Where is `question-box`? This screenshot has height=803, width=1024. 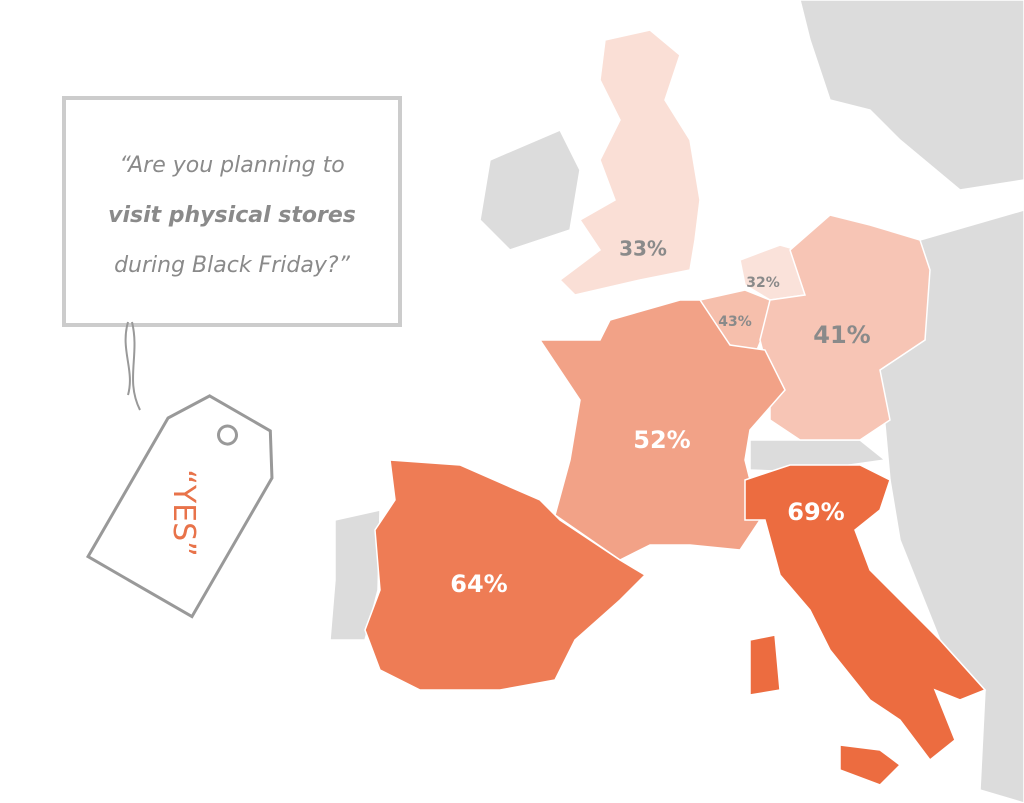
question-box is located at coordinates (232, 211).